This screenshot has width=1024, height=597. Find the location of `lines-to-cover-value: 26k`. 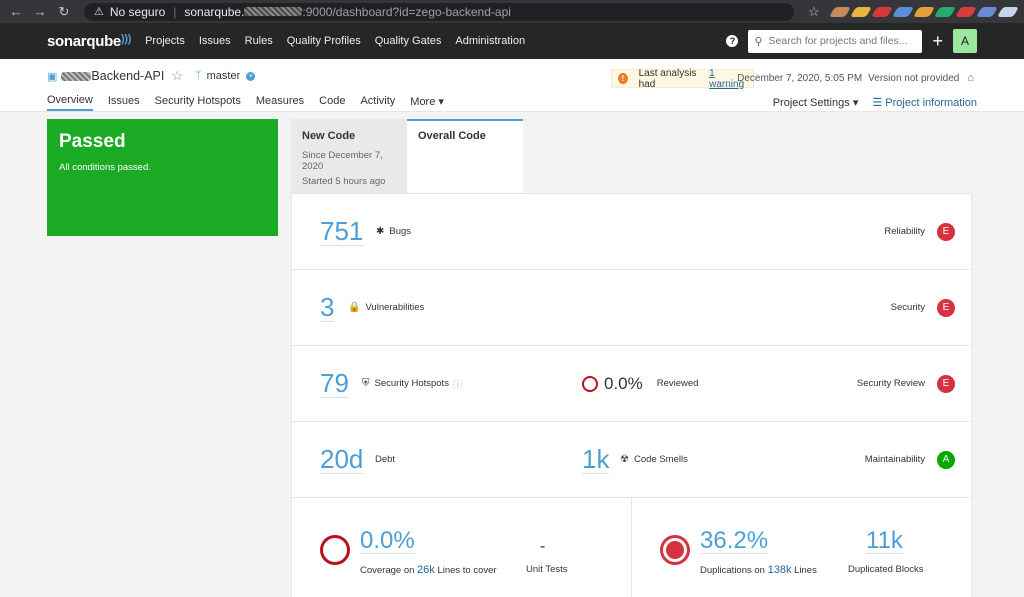

lines-to-cover-value: 26k is located at coordinates (426, 570).